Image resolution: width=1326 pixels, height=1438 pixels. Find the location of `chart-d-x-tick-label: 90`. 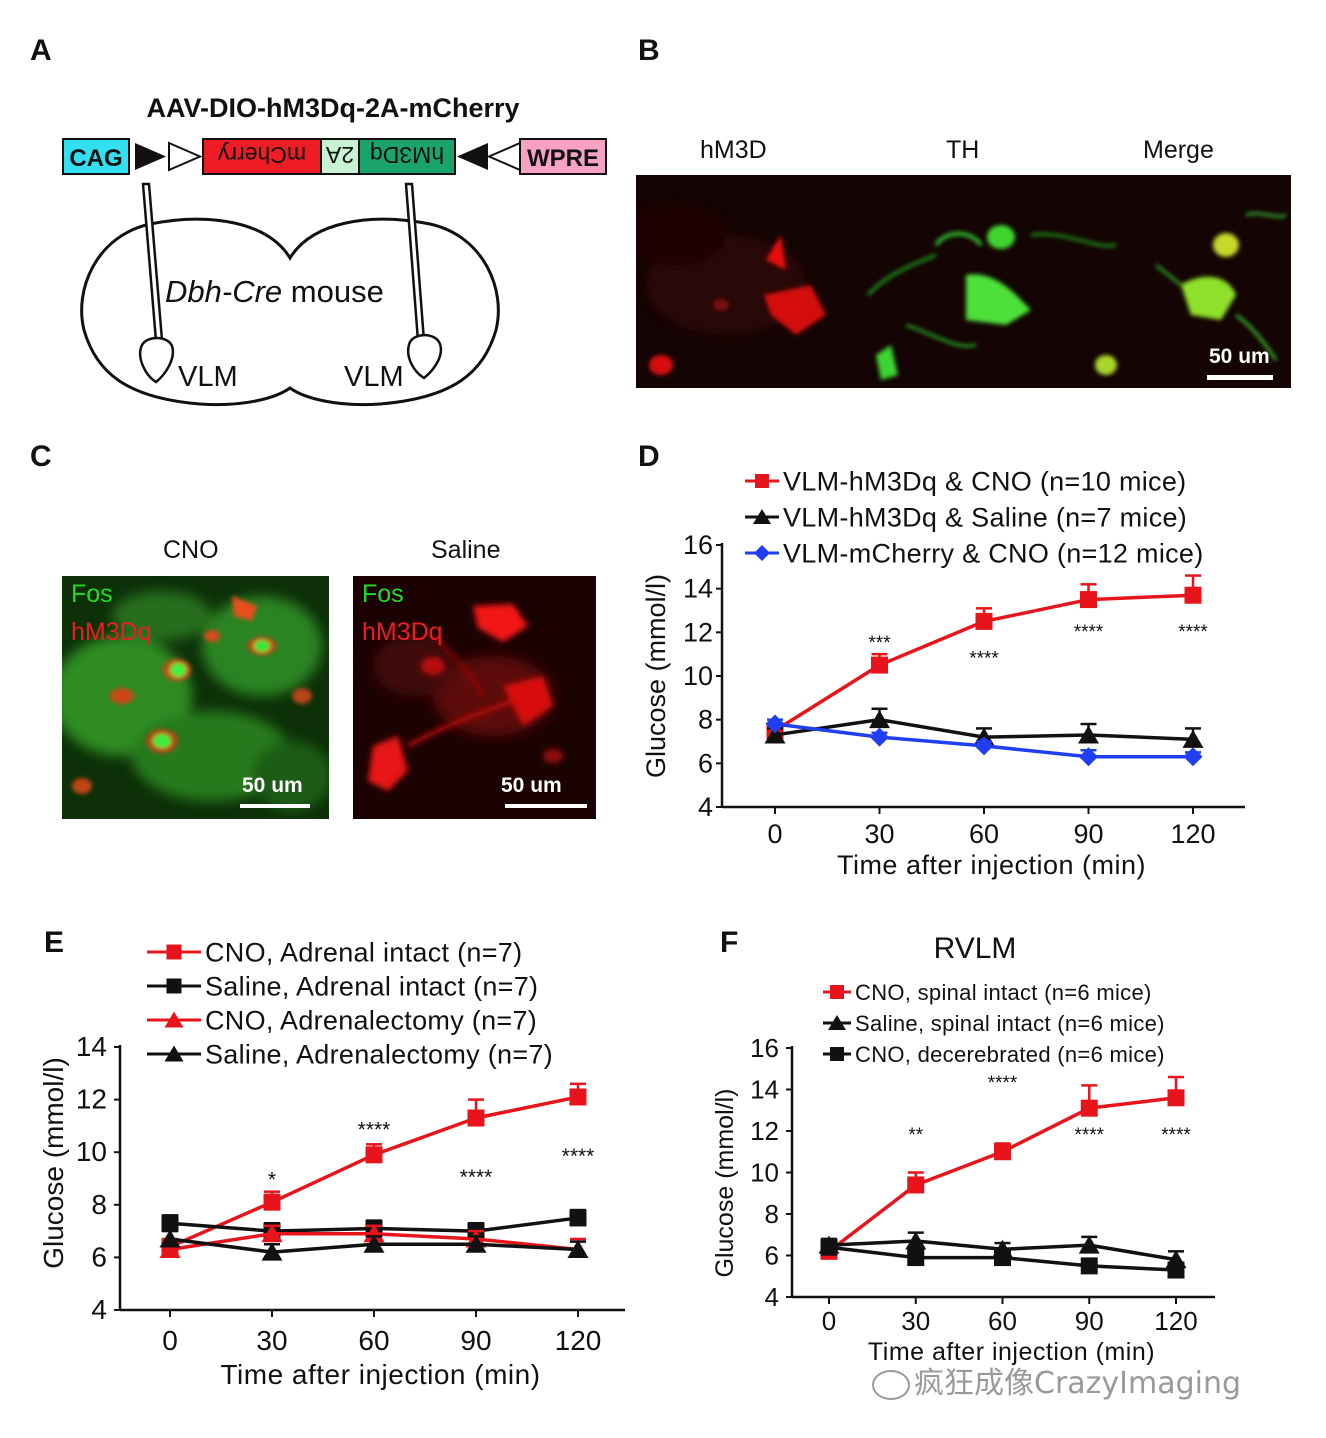

chart-d-x-tick-label: 90 is located at coordinates (1088, 834).